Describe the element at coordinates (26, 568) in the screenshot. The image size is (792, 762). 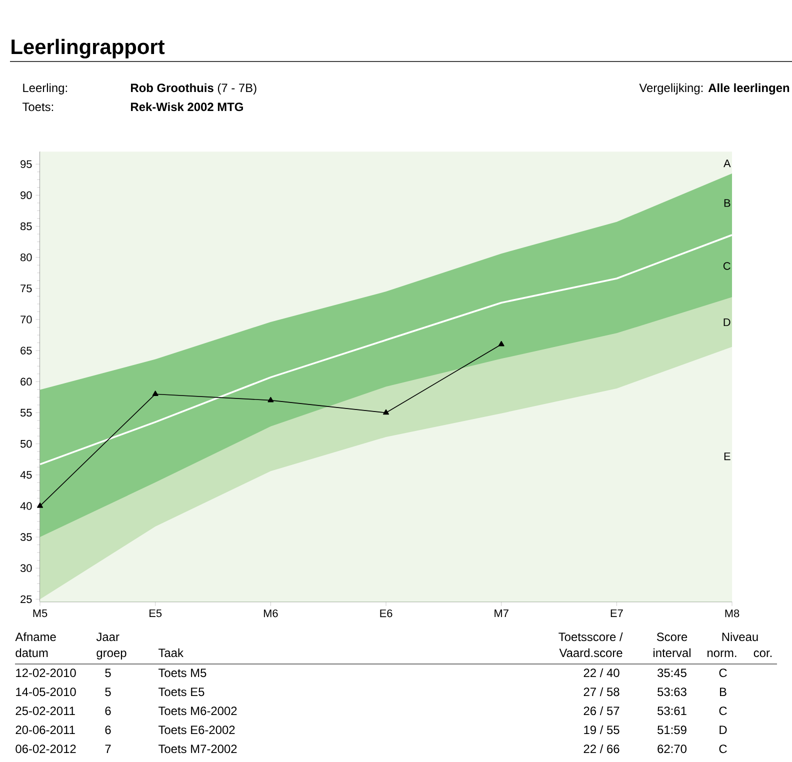
I see `y-tick-label: 30` at that location.